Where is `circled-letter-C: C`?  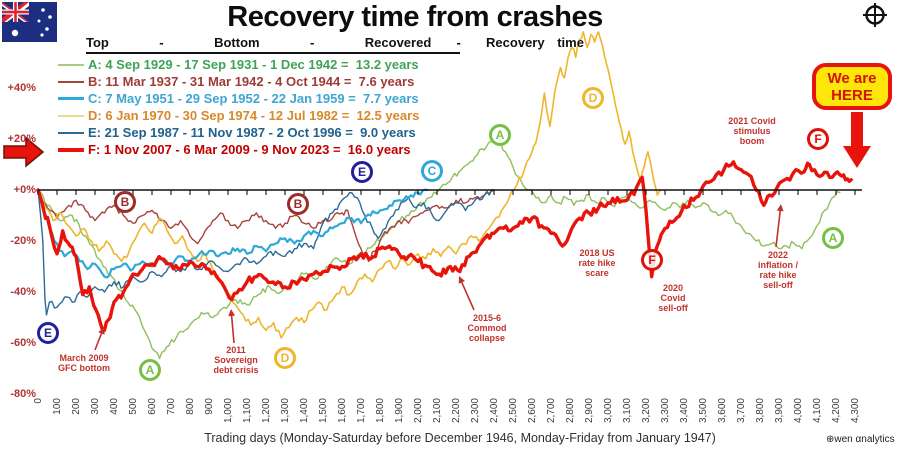
circled-letter-C: C is located at coordinates (432, 171).